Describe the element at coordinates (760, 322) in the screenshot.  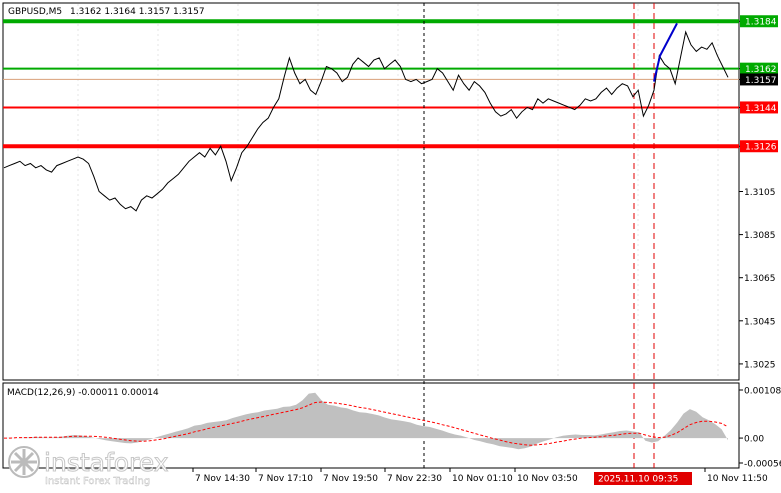
I see `price-tick-label: 1.3045` at that location.